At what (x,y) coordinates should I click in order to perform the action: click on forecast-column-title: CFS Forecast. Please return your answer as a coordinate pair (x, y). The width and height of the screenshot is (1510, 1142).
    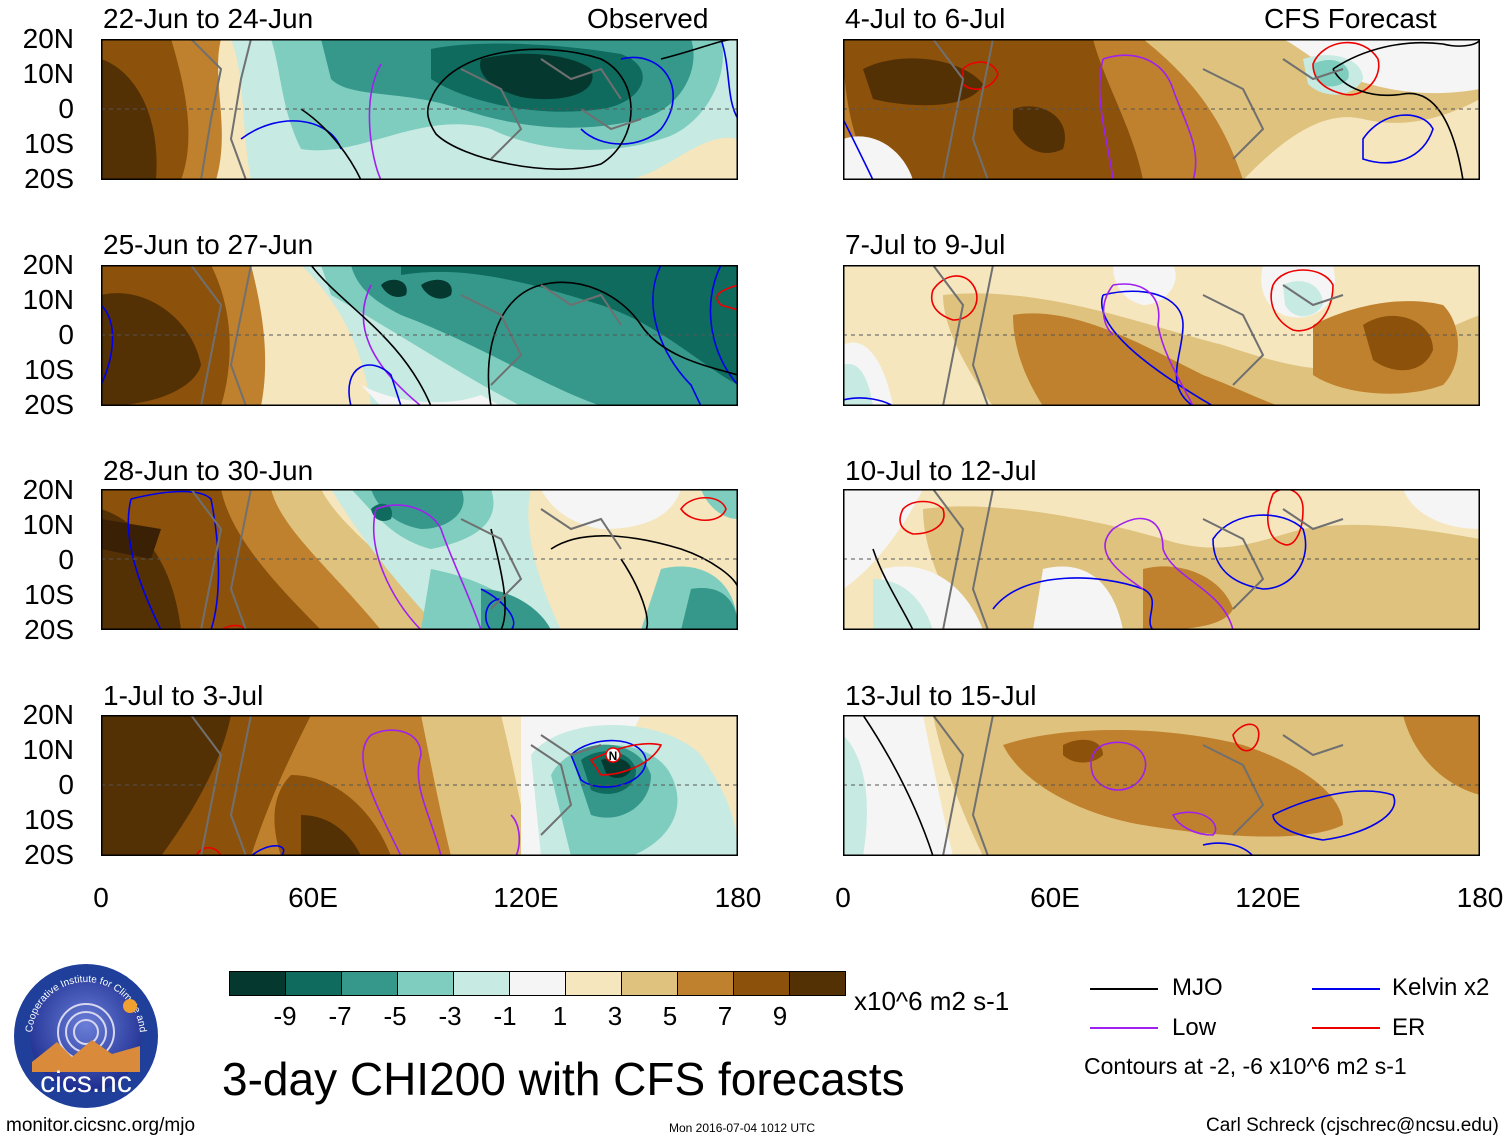
    Looking at the image, I should click on (1350, 18).